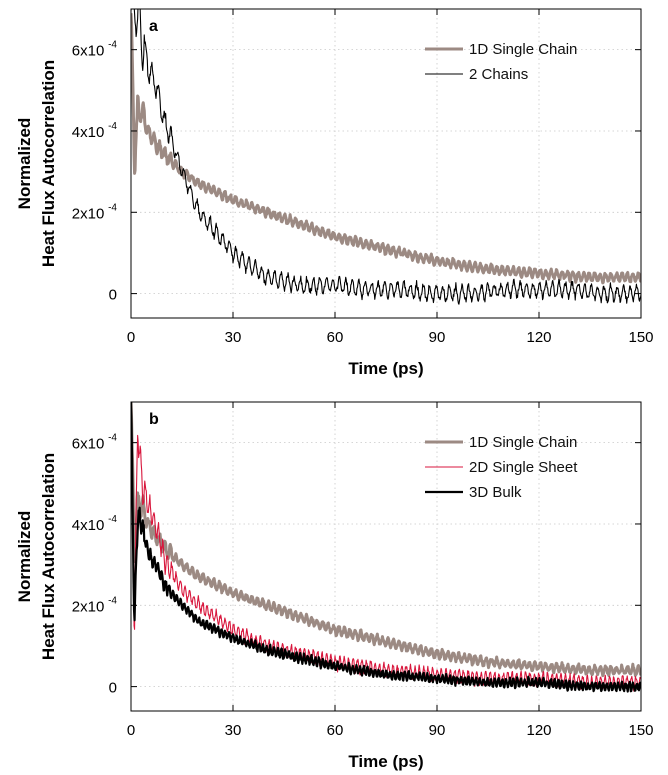 The width and height of the screenshot is (668, 775). Describe the element at coordinates (495, 492) in the screenshot. I see `legend-label: 3D Bulk` at that location.